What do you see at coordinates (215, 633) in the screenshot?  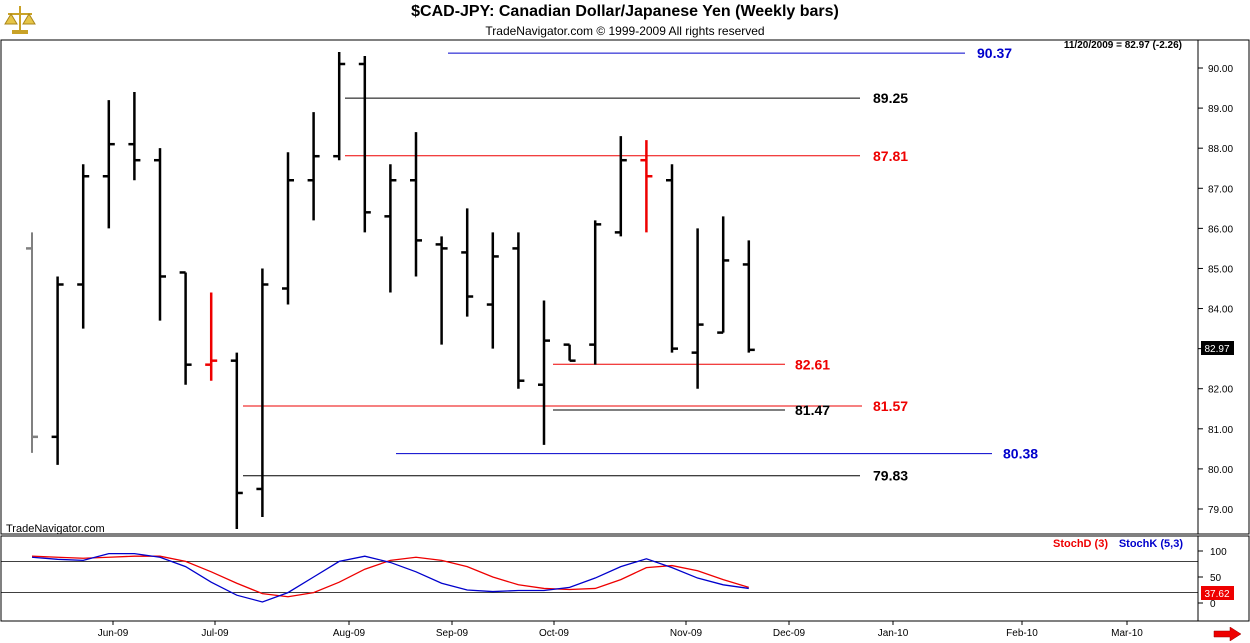 I see `date-axis-label: Jul-09` at bounding box center [215, 633].